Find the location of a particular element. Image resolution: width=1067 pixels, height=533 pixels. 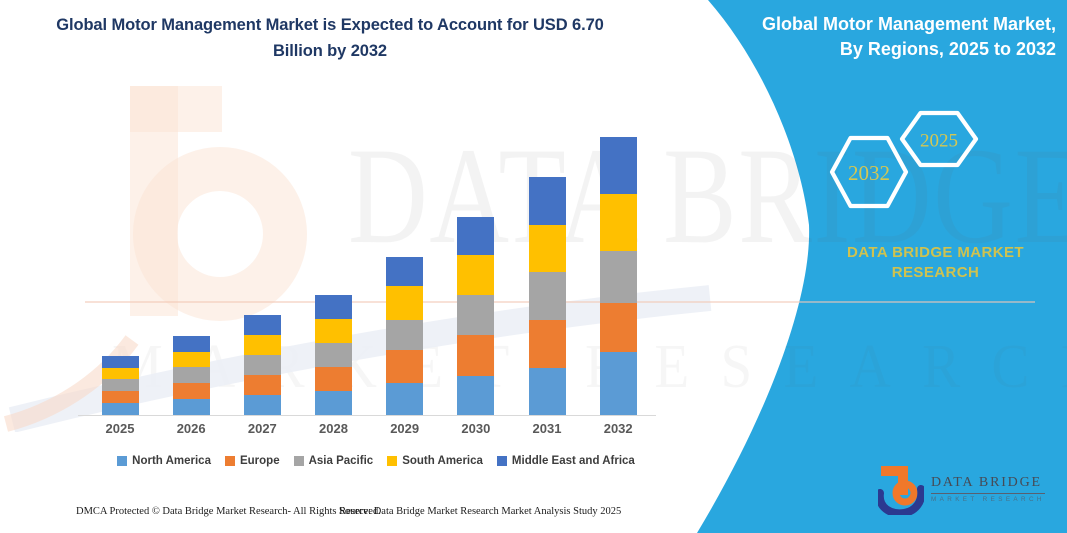

hexagon-2025-label: 2025 is located at coordinates (939, 141).